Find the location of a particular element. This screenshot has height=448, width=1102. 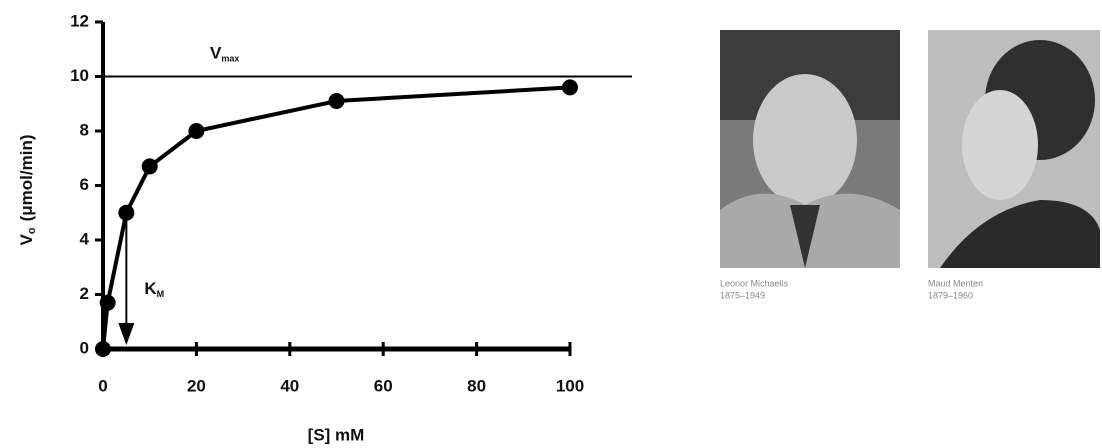

x-tick-label: 60 is located at coordinates (383, 385).